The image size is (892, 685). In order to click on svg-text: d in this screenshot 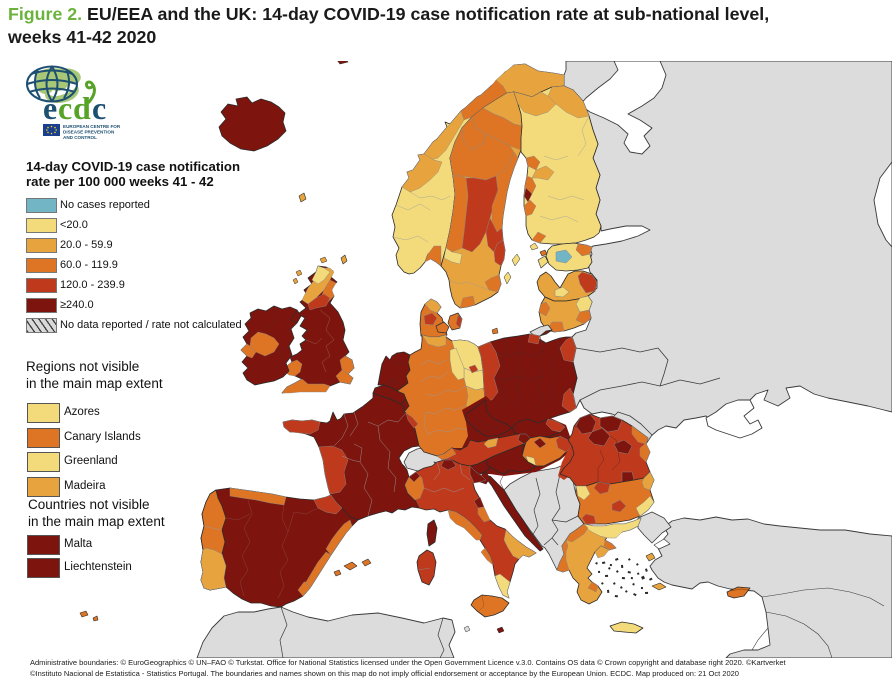, I will do `click(82, 108)`.